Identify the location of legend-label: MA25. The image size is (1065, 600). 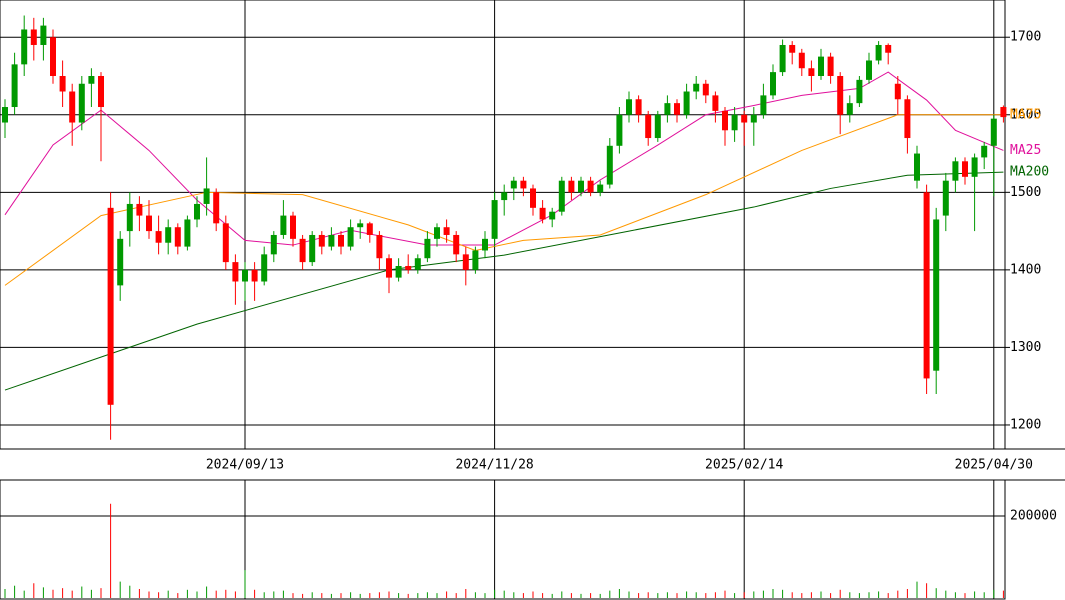
(1025, 150).